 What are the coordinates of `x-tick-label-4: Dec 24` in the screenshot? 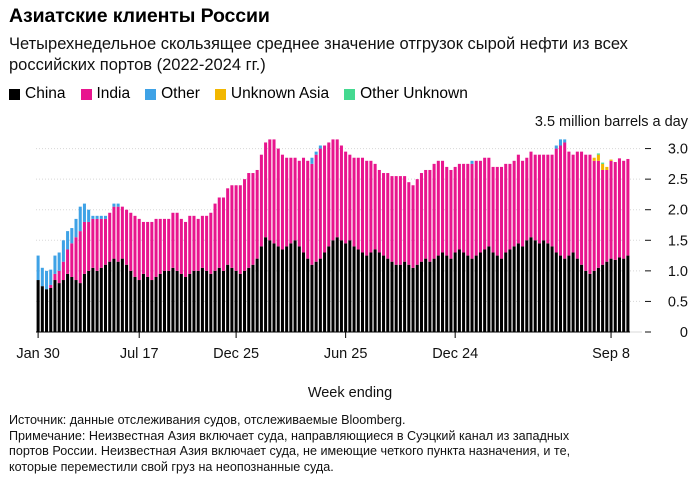 It's located at (455, 354).